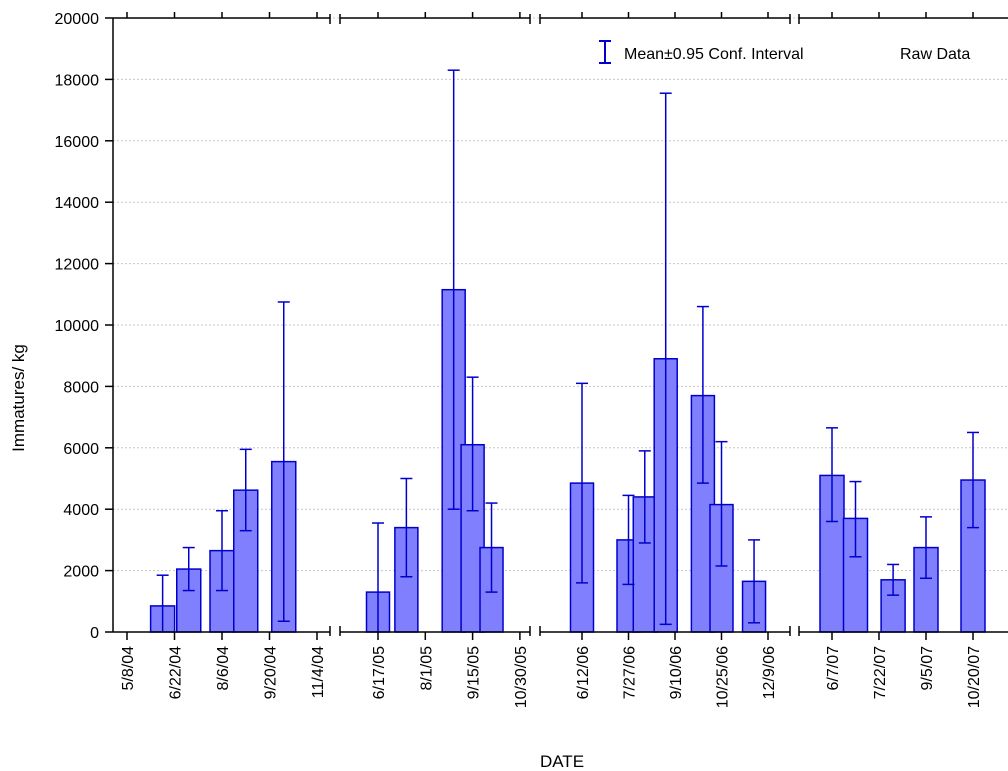  What do you see at coordinates (630, 672) in the screenshot?
I see `x-tick-label: 7/27/06` at bounding box center [630, 672].